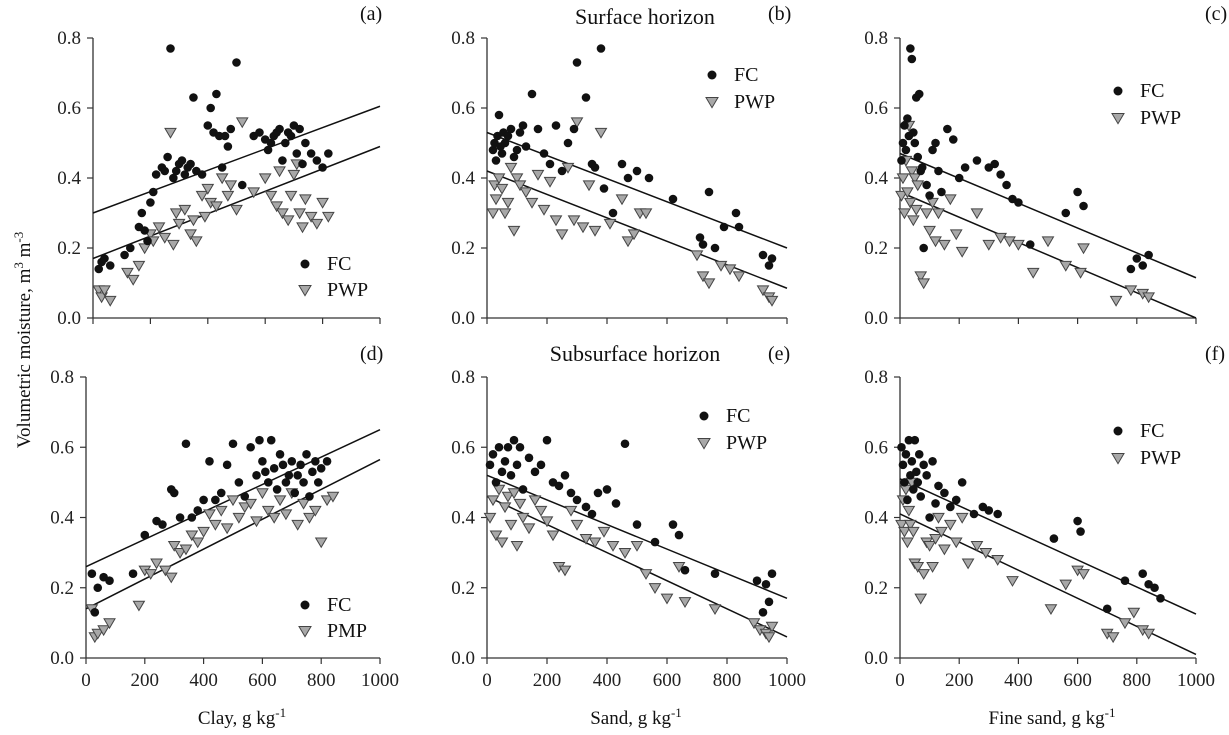 This screenshot has width=1229, height=735. What do you see at coordinates (463, 178) in the screenshot?
I see `y-tick-label: 0.4` at bounding box center [463, 178].